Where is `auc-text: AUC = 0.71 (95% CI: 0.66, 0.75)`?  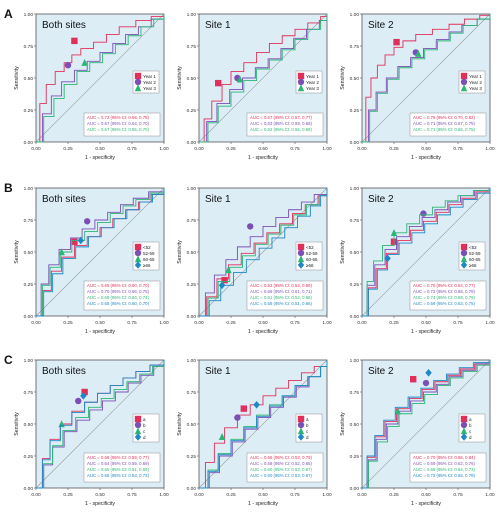 auc-text: AUC = 0.71 (95% CI: 0.66, 0.75) is located at coordinates (444, 129).